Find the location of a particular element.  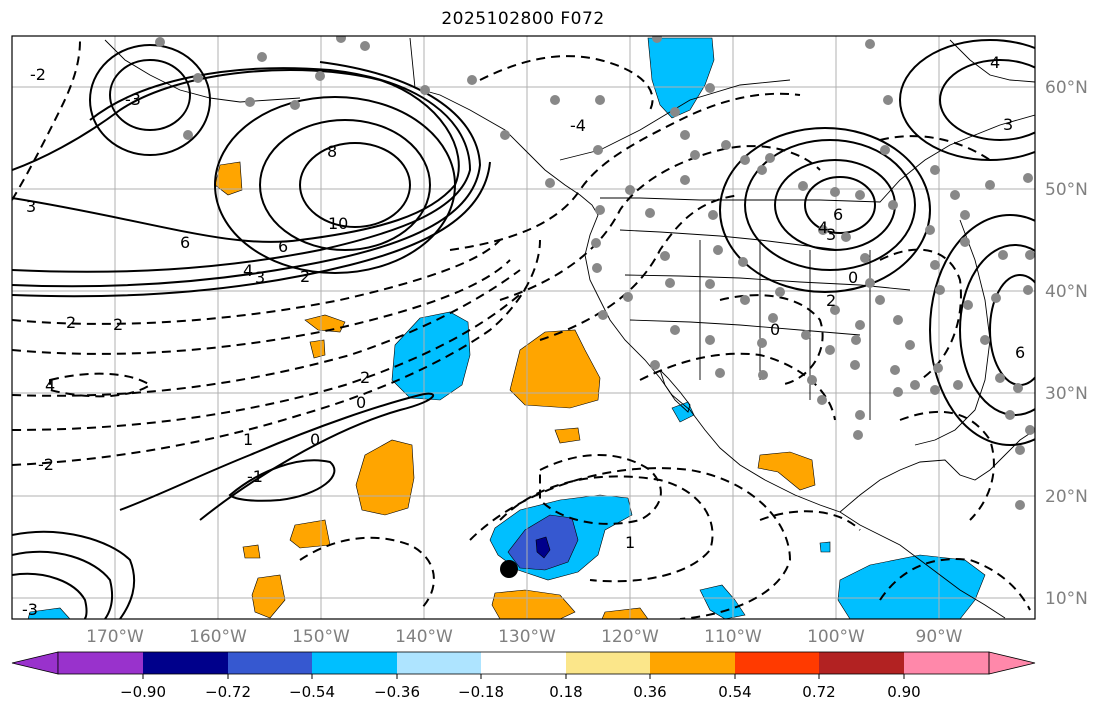

shade-blue-alaska is located at coordinates (681, 78).